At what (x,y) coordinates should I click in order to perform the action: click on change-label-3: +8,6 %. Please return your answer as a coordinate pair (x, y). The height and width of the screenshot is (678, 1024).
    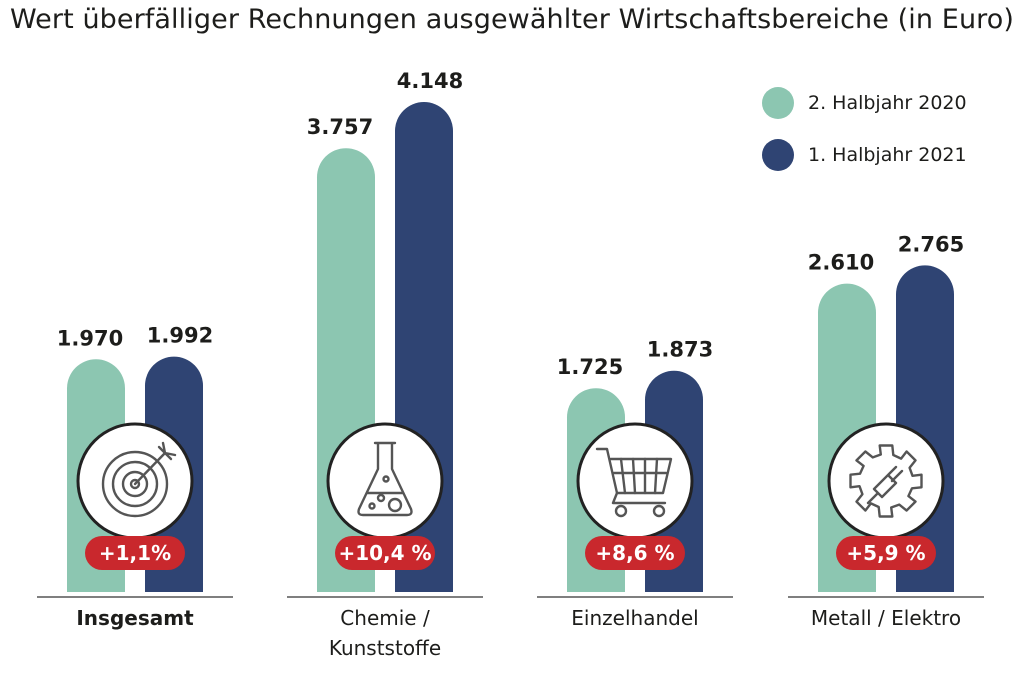
    Looking at the image, I should click on (634, 553).